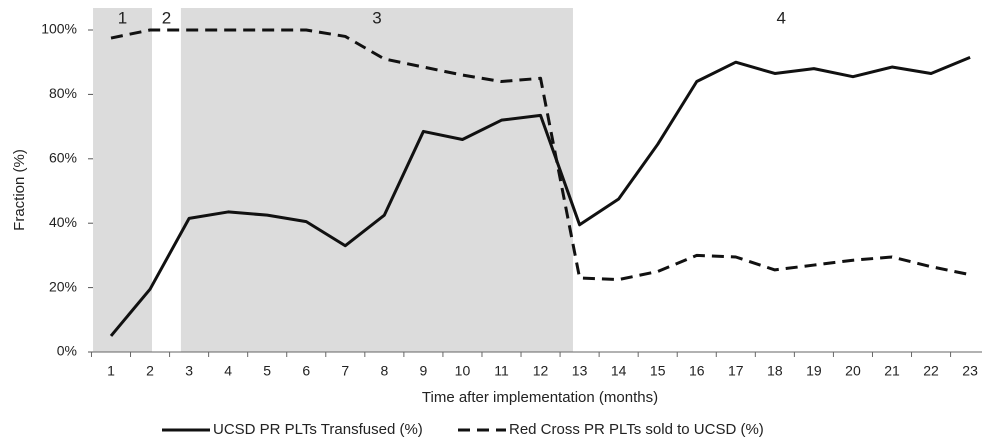 The image size is (982, 444). What do you see at coordinates (384, 371) in the screenshot?
I see `x-tick-label: 8` at bounding box center [384, 371].